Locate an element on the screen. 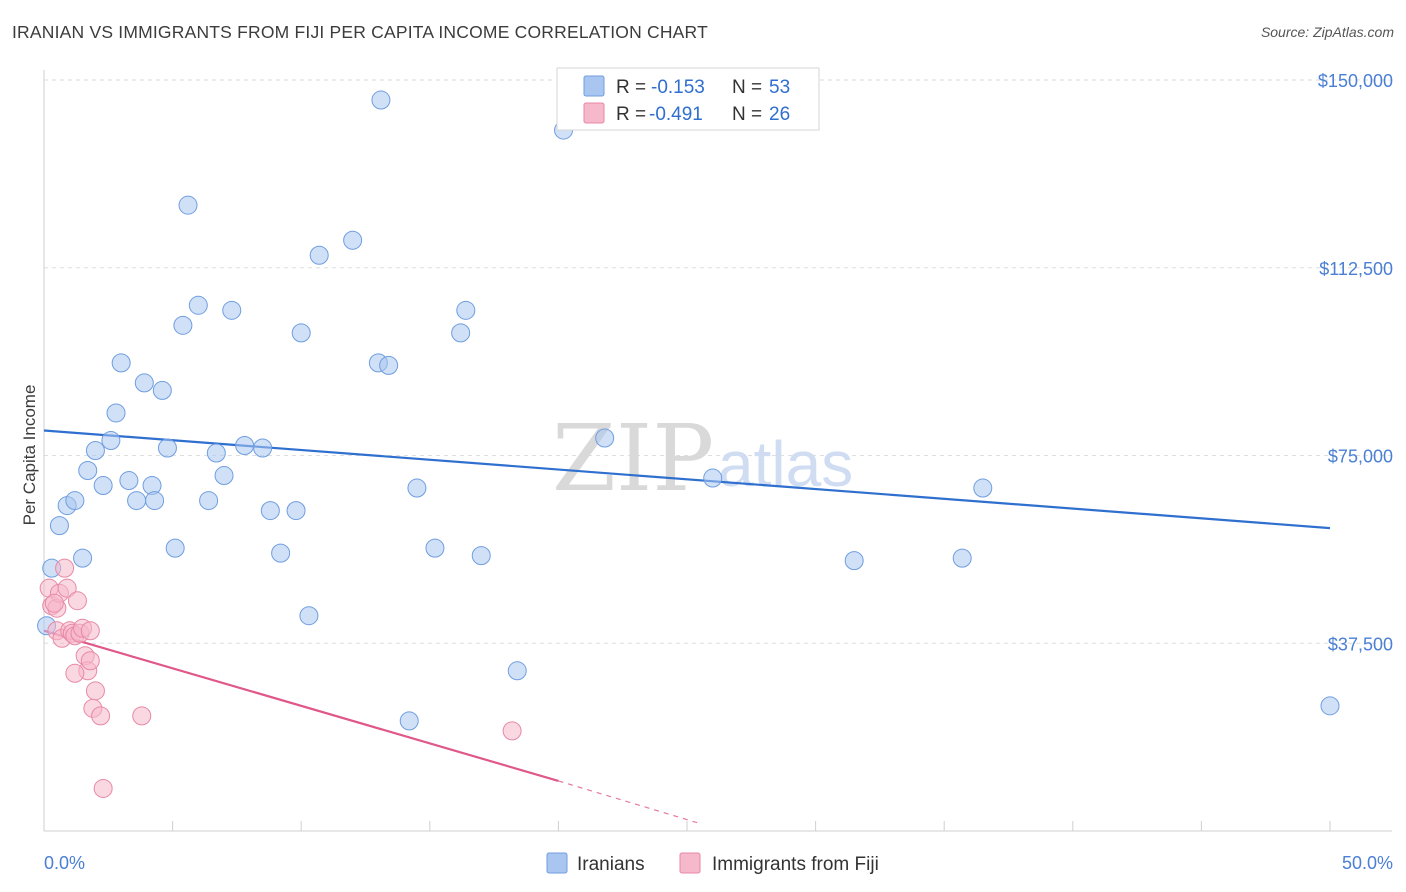 The width and height of the screenshot is (1406, 892). y-axis-label: Per Capita Income is located at coordinates (29, 455).